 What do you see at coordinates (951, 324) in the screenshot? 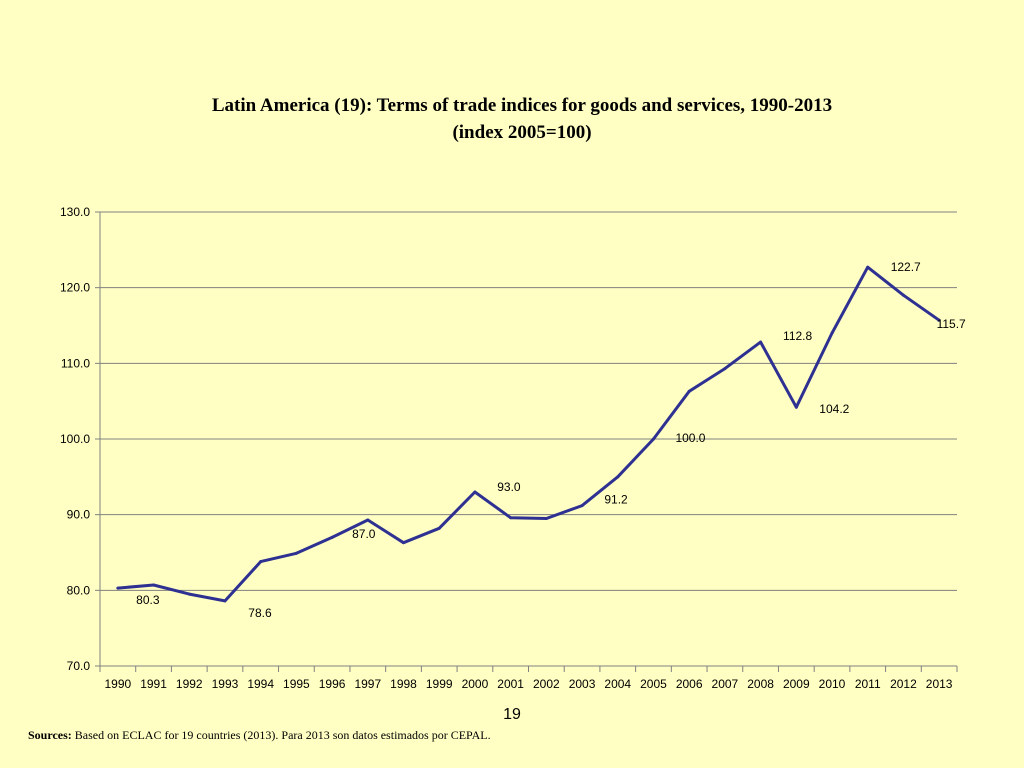
I see `data-label: 115.7` at bounding box center [951, 324].